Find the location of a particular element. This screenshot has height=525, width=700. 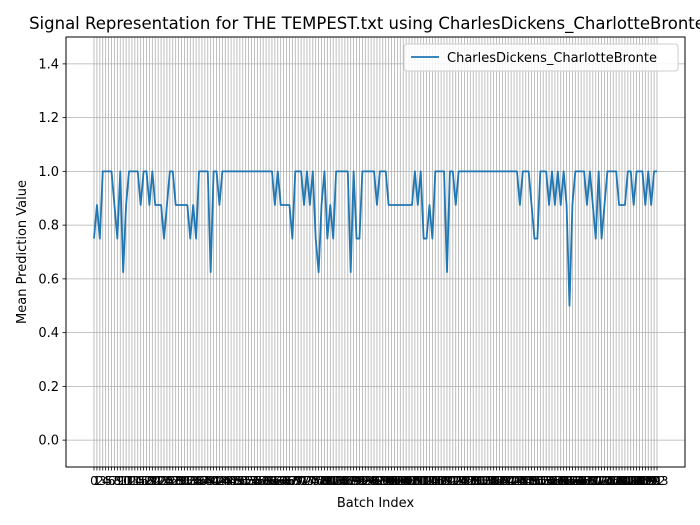

x-tick-label: 141 is located at coordinates (505, 481).